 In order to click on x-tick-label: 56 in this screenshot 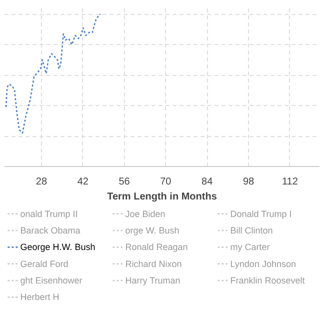, I will do `click(124, 182)`.